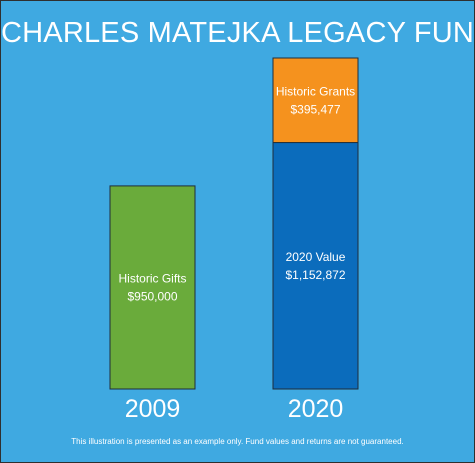  I want to click on bar-label-historic-grants: Historic Grants, so click(315, 91).